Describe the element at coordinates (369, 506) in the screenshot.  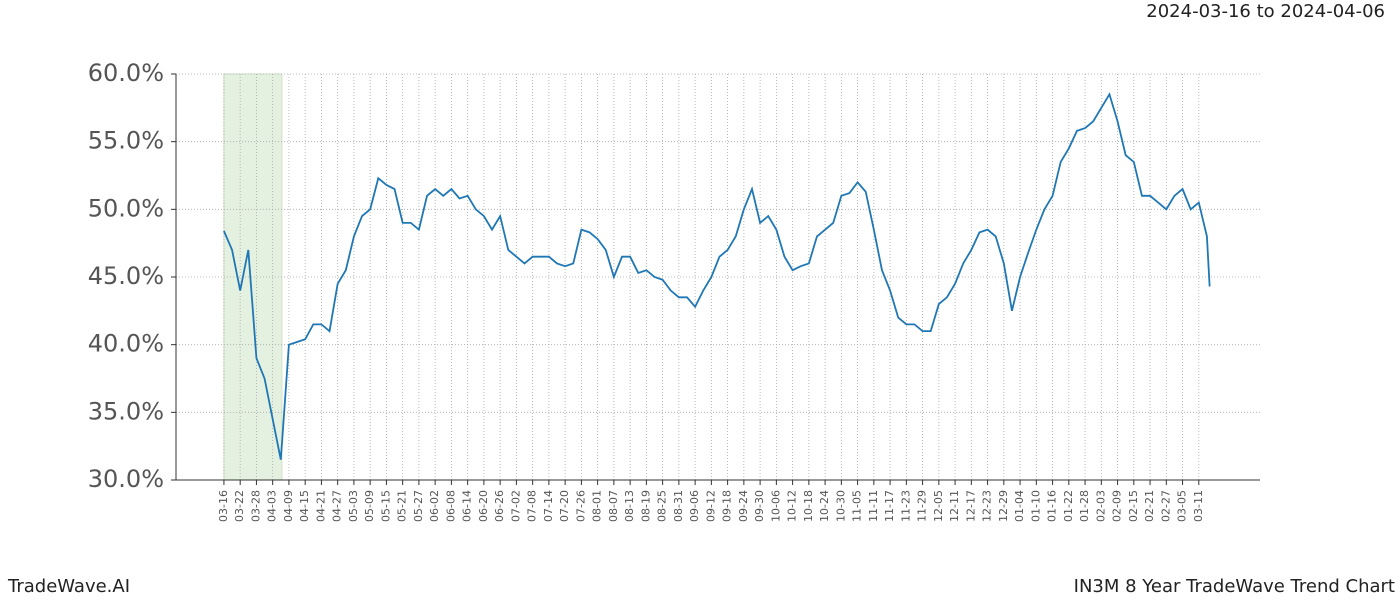
I see `x-tick-label: 05-09` at that location.